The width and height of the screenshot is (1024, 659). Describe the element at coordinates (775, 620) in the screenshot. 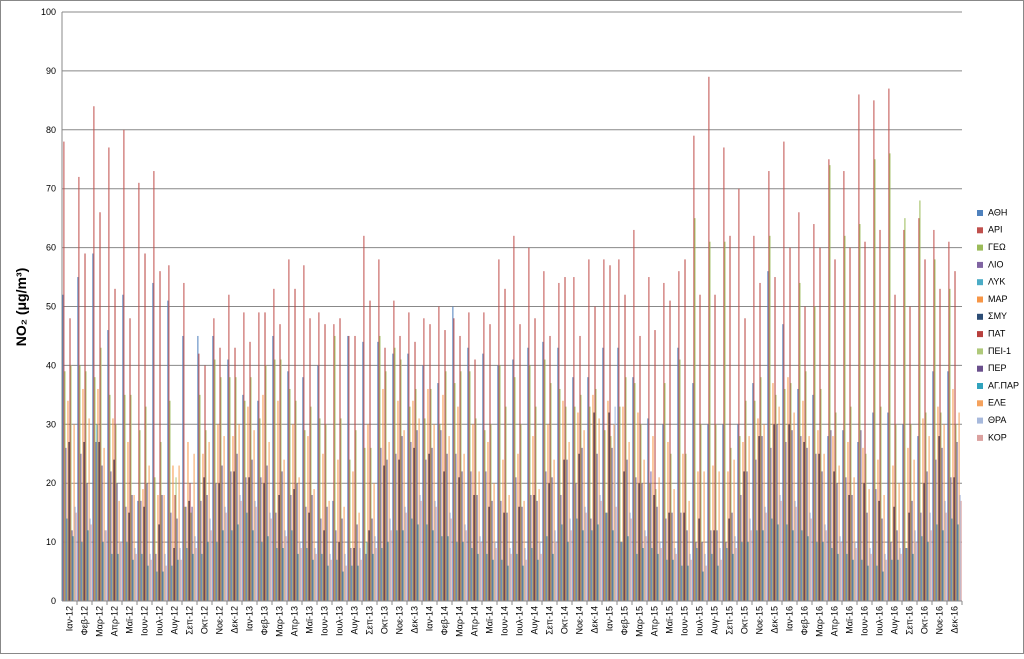

I see `x-tick-label: Δεκ-15` at that location.